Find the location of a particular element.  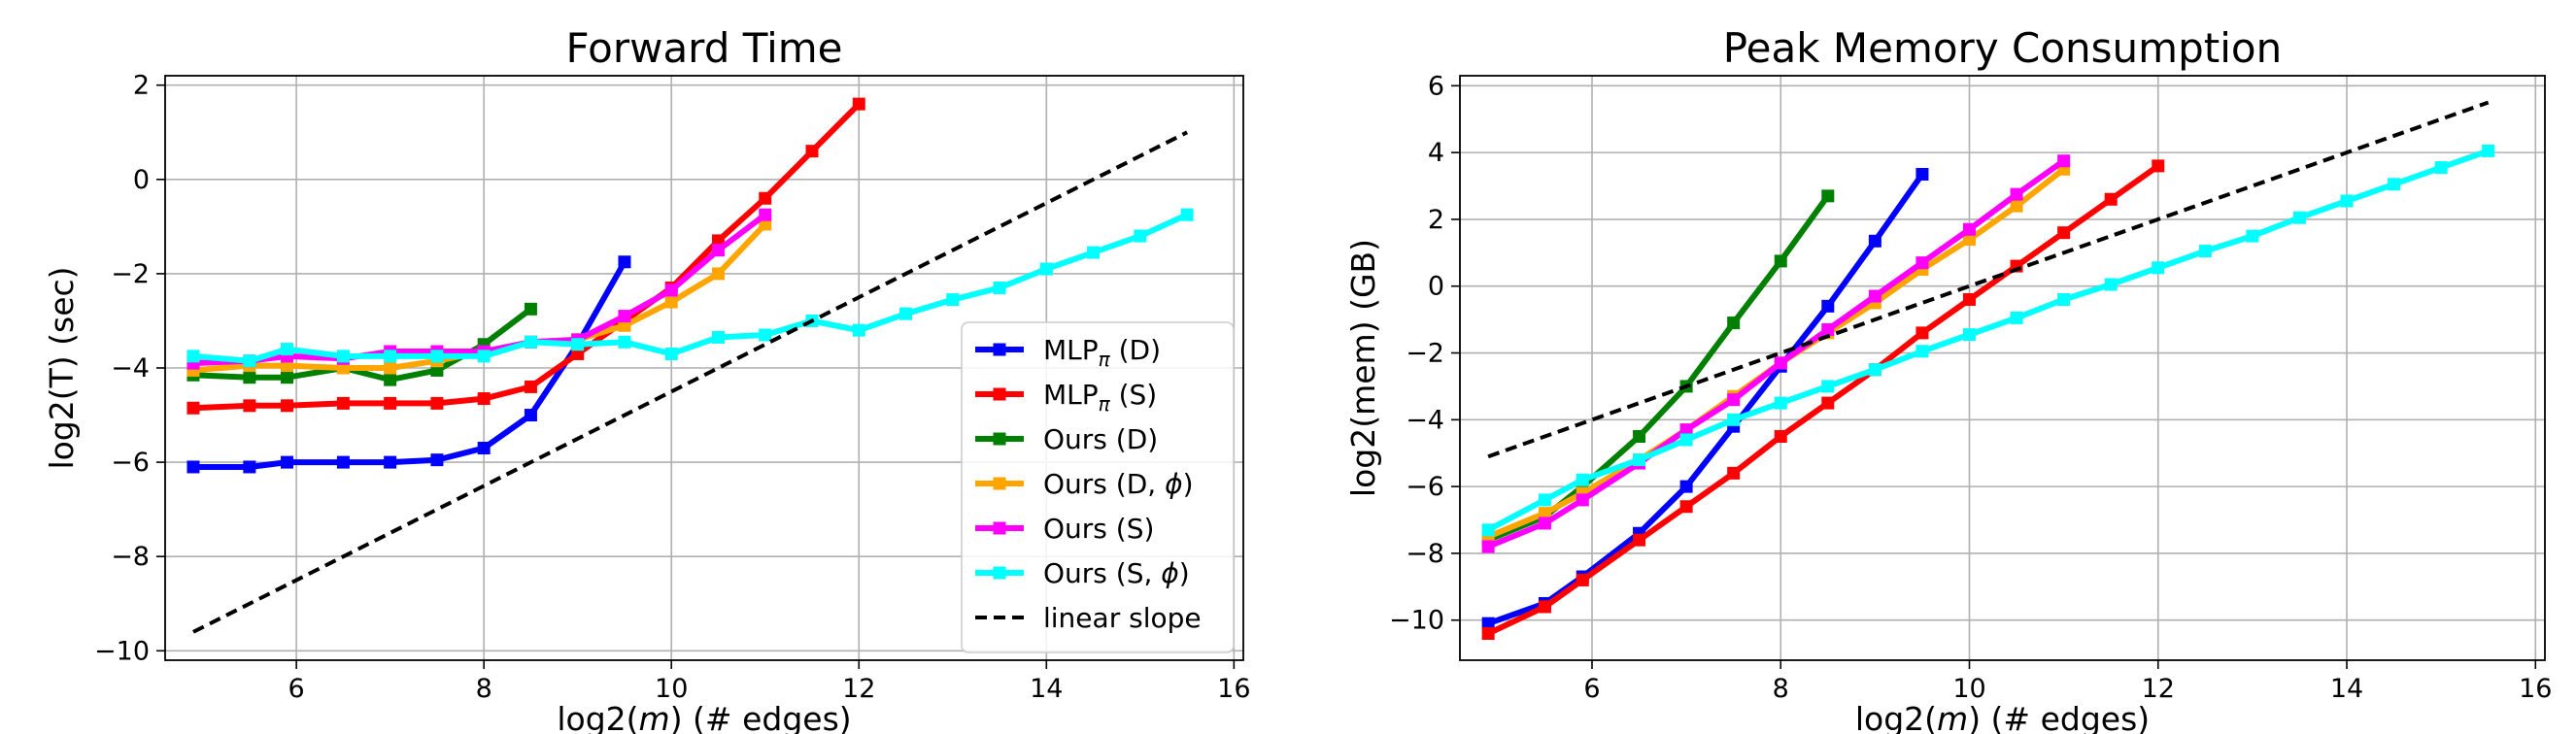

legend-box is located at coordinates (1098, 487).